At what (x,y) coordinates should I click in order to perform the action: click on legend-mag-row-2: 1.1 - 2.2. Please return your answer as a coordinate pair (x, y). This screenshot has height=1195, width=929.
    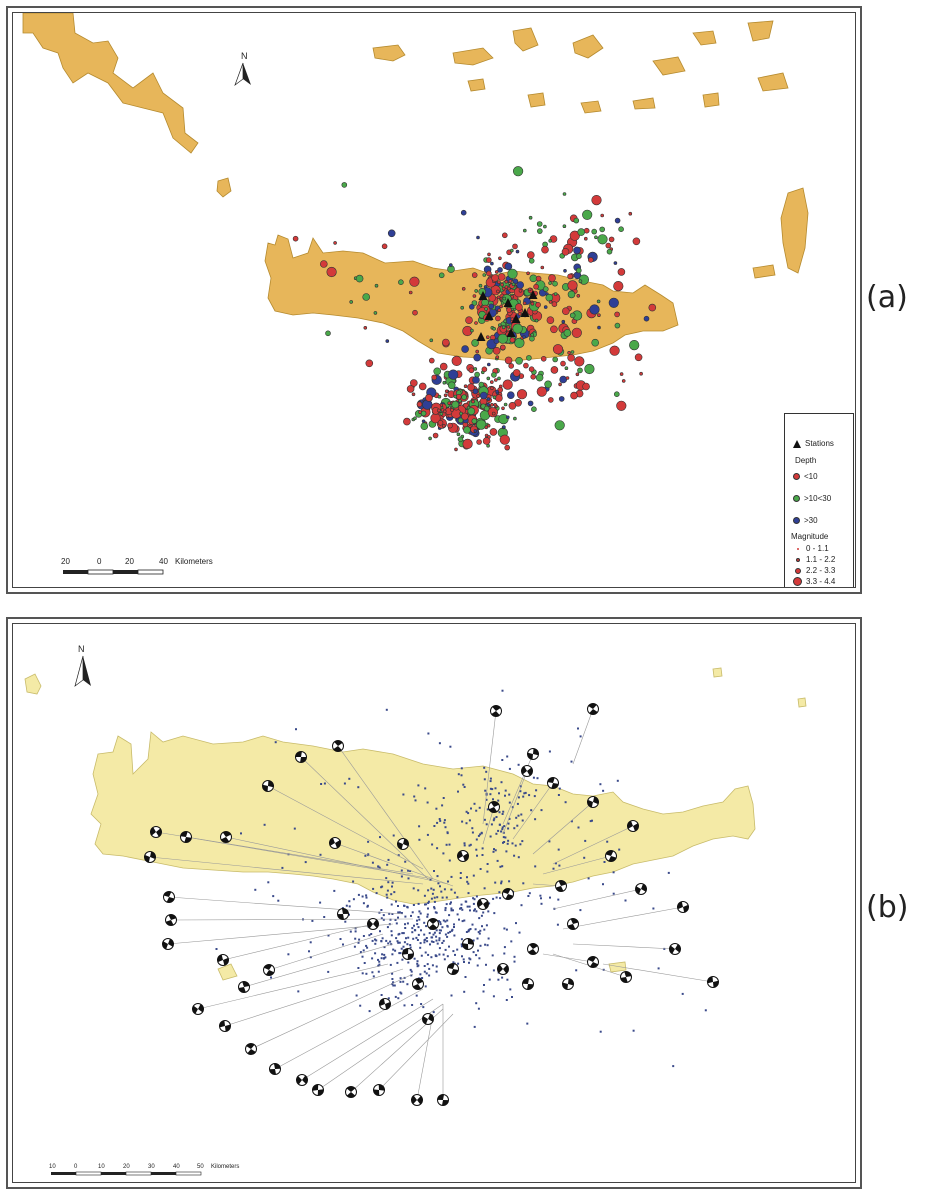
    Looking at the image, I should click on (814, 559).